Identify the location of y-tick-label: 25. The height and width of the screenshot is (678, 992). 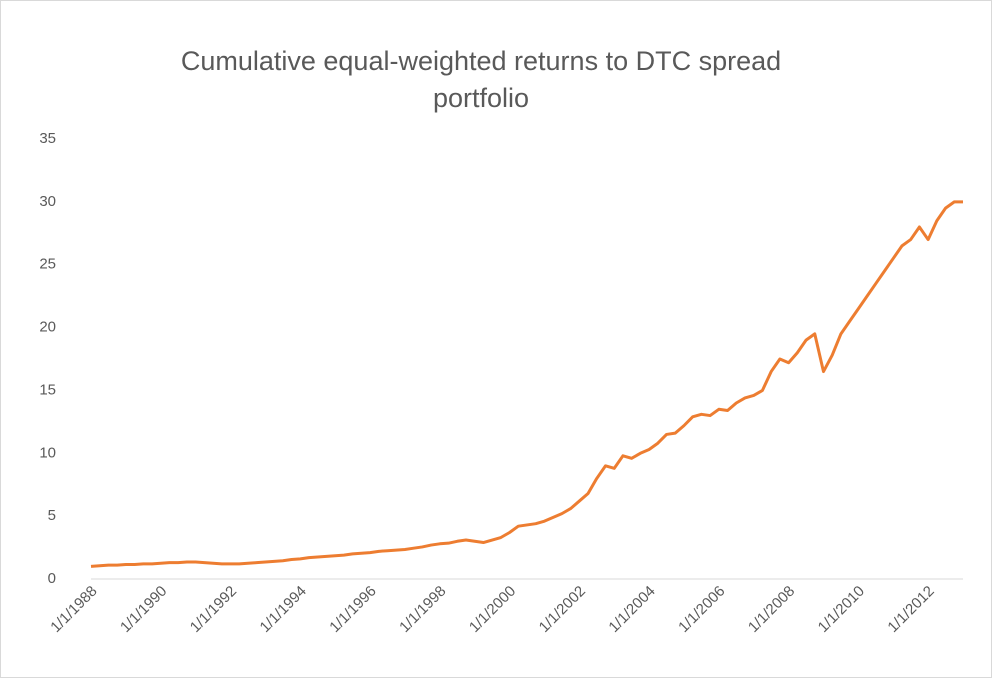
(47, 264).